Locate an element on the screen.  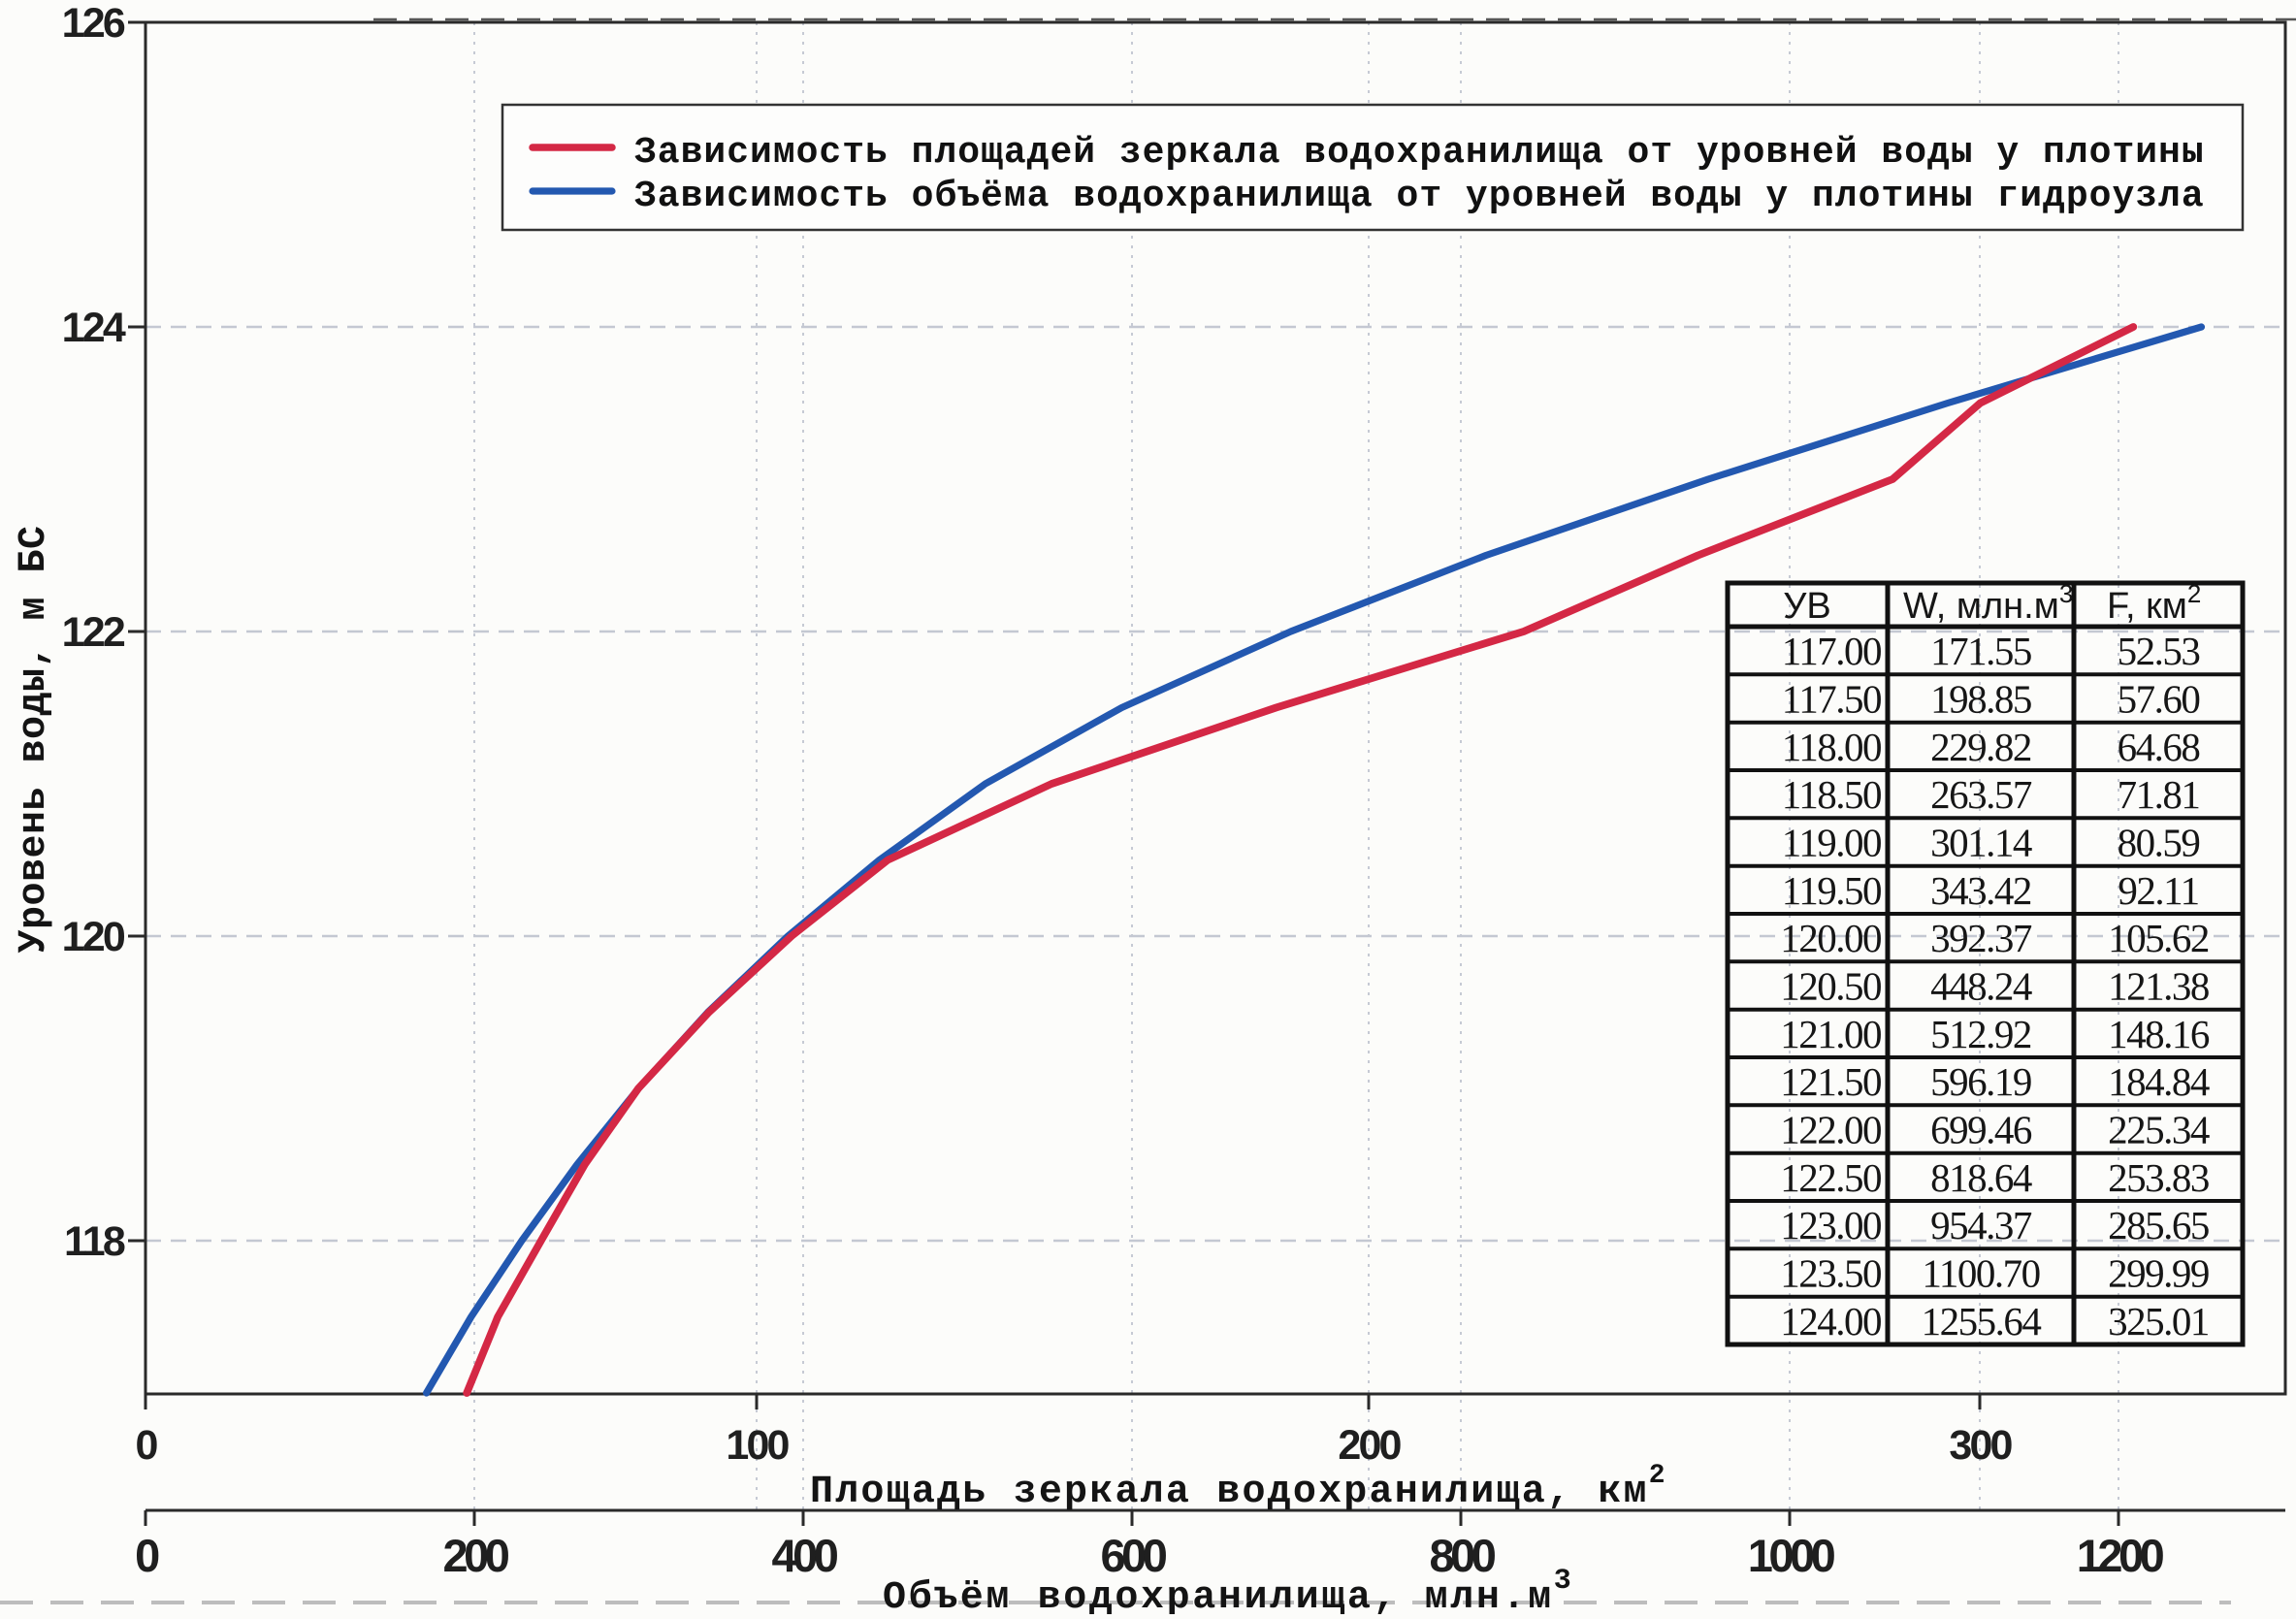
svg-text: 117.50 is located at coordinates (1832, 699).